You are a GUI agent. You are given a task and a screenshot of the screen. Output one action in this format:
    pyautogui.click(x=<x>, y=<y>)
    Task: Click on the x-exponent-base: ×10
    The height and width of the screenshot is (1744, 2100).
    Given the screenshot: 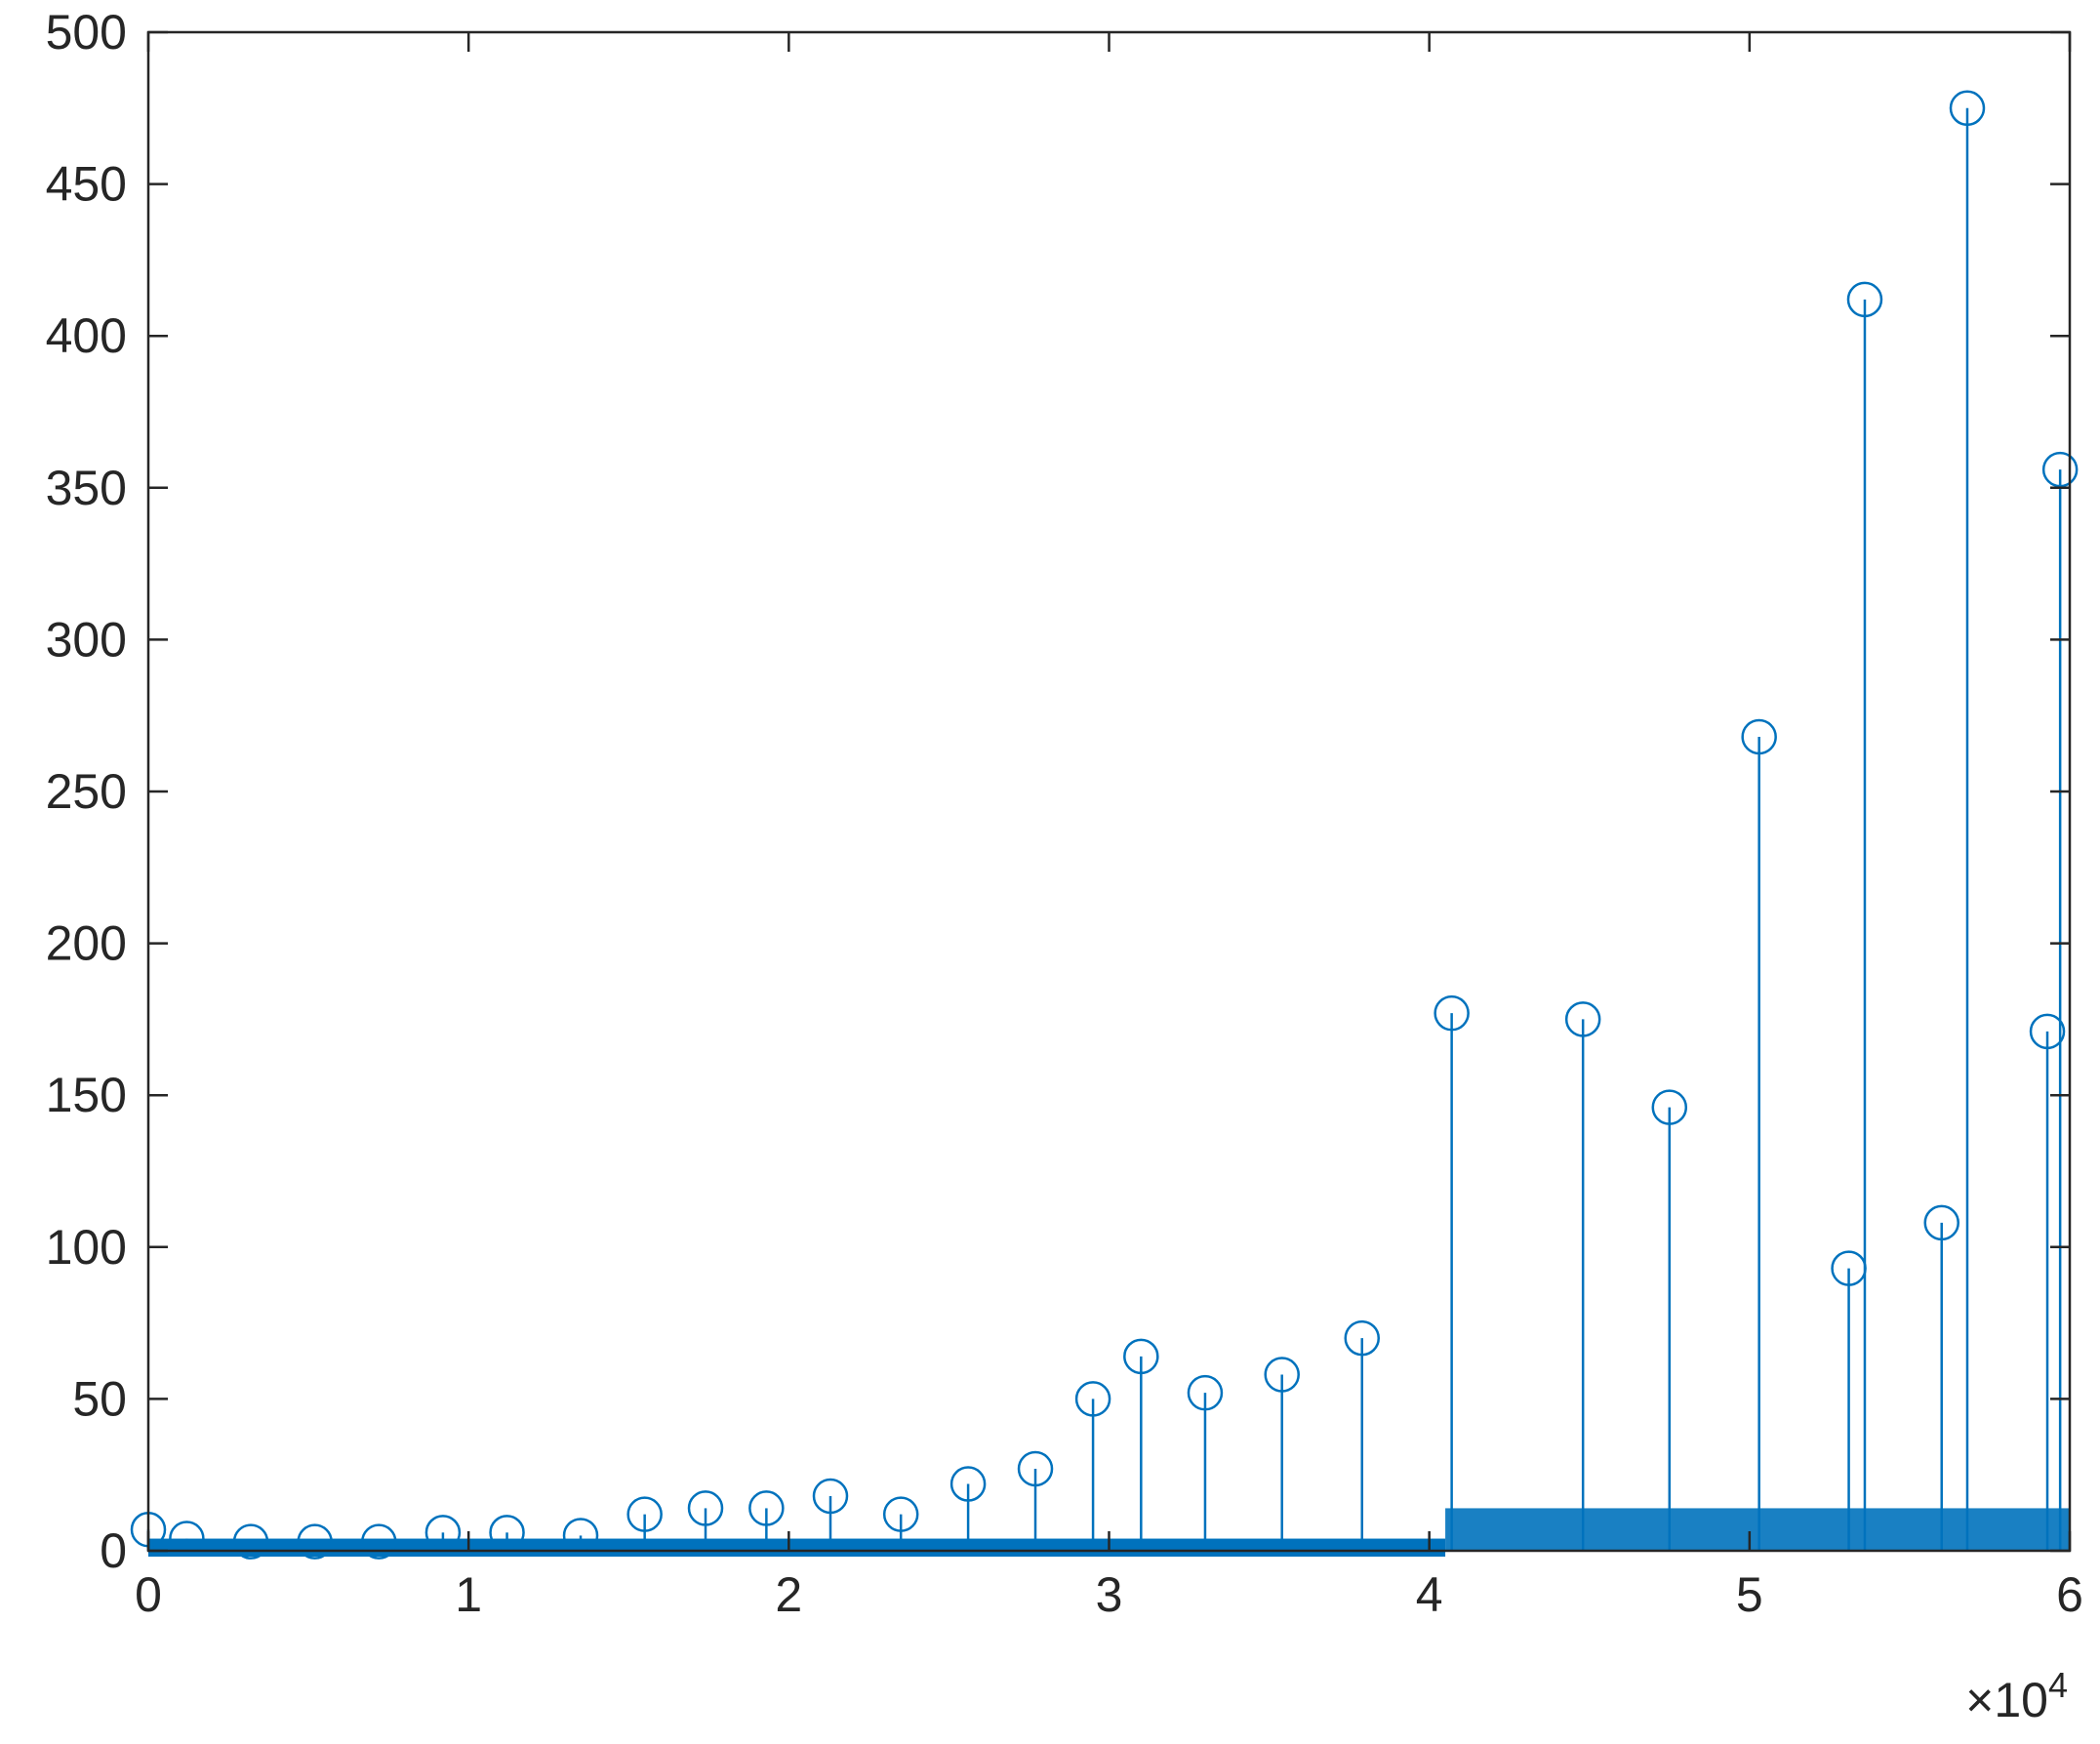 What is the action you would take?
    pyautogui.click(x=2007, y=1700)
    